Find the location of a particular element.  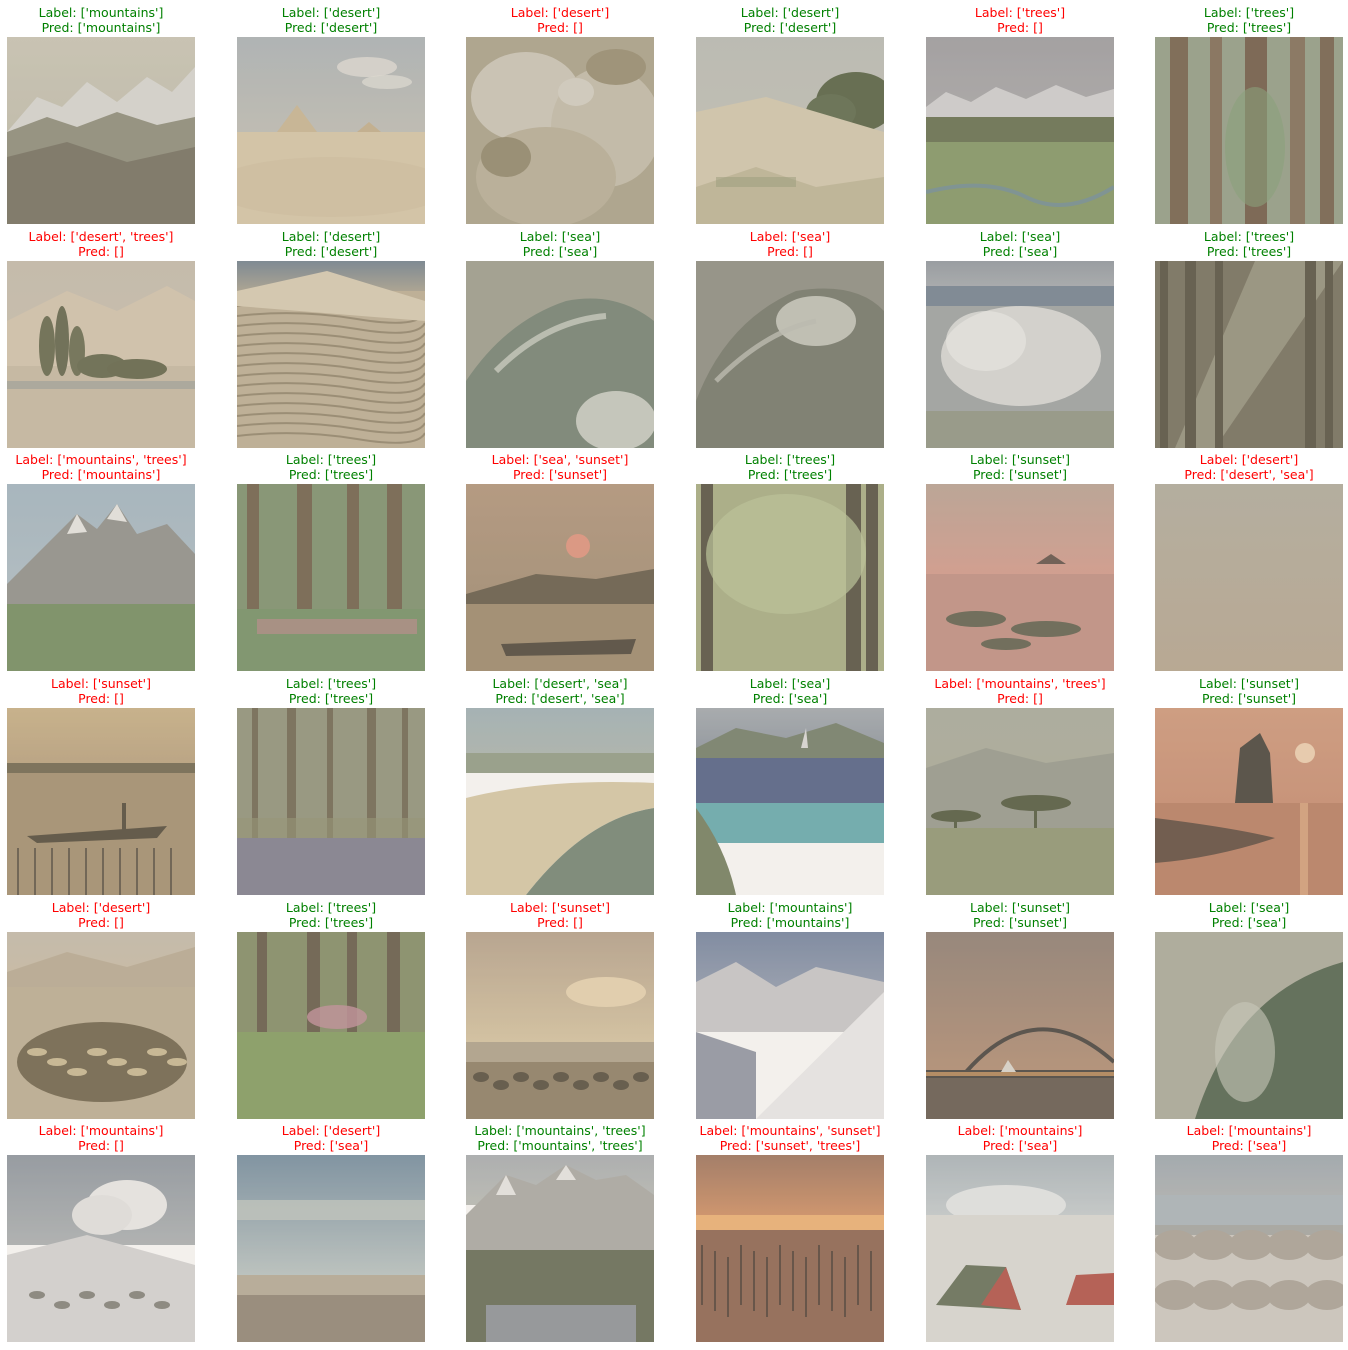

prediction-cell: Label: ['mountains'] Pred: ['mountains'] is located at coordinates (790, 1007).